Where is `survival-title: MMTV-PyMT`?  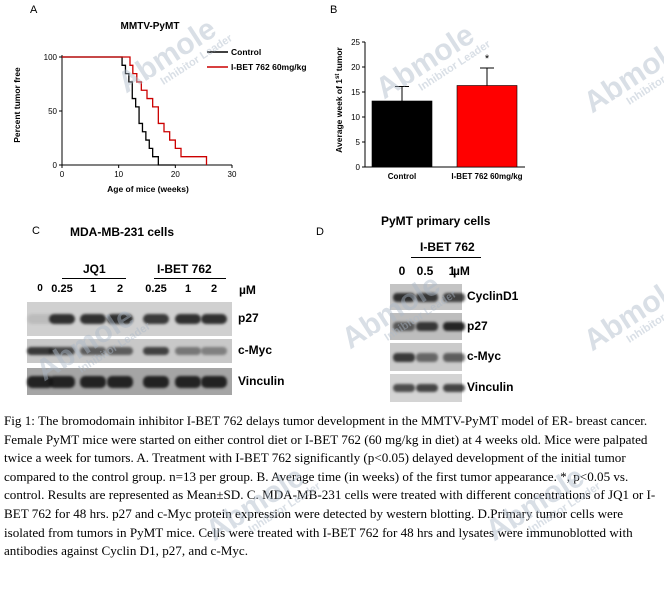 survival-title: MMTV-PyMT is located at coordinates (150, 26).